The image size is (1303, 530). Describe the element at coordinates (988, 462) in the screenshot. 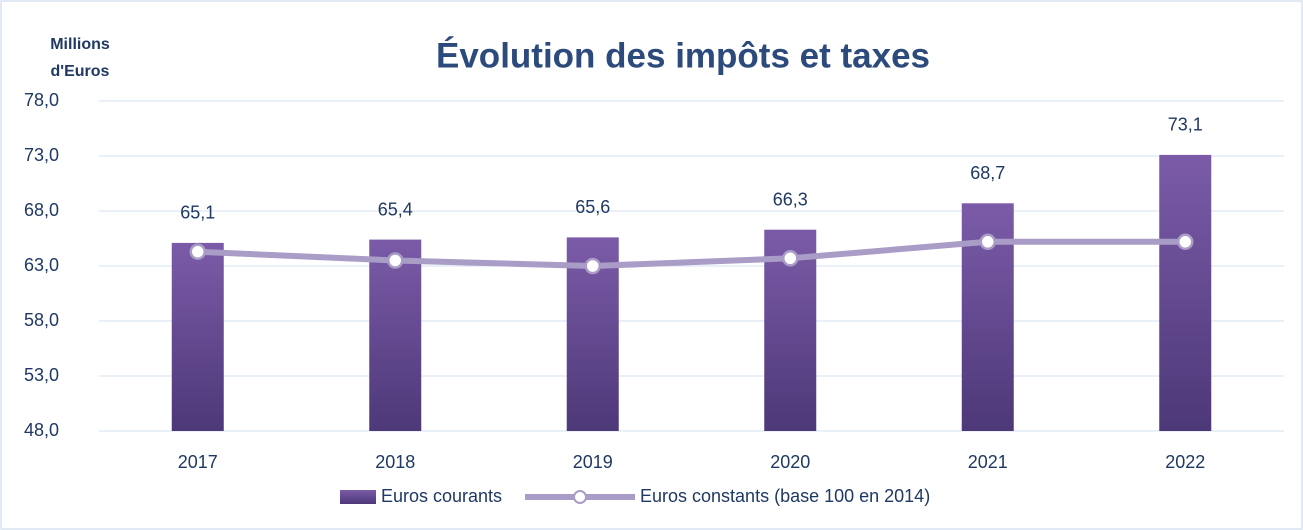

I see `x-tick-label: 2021` at that location.